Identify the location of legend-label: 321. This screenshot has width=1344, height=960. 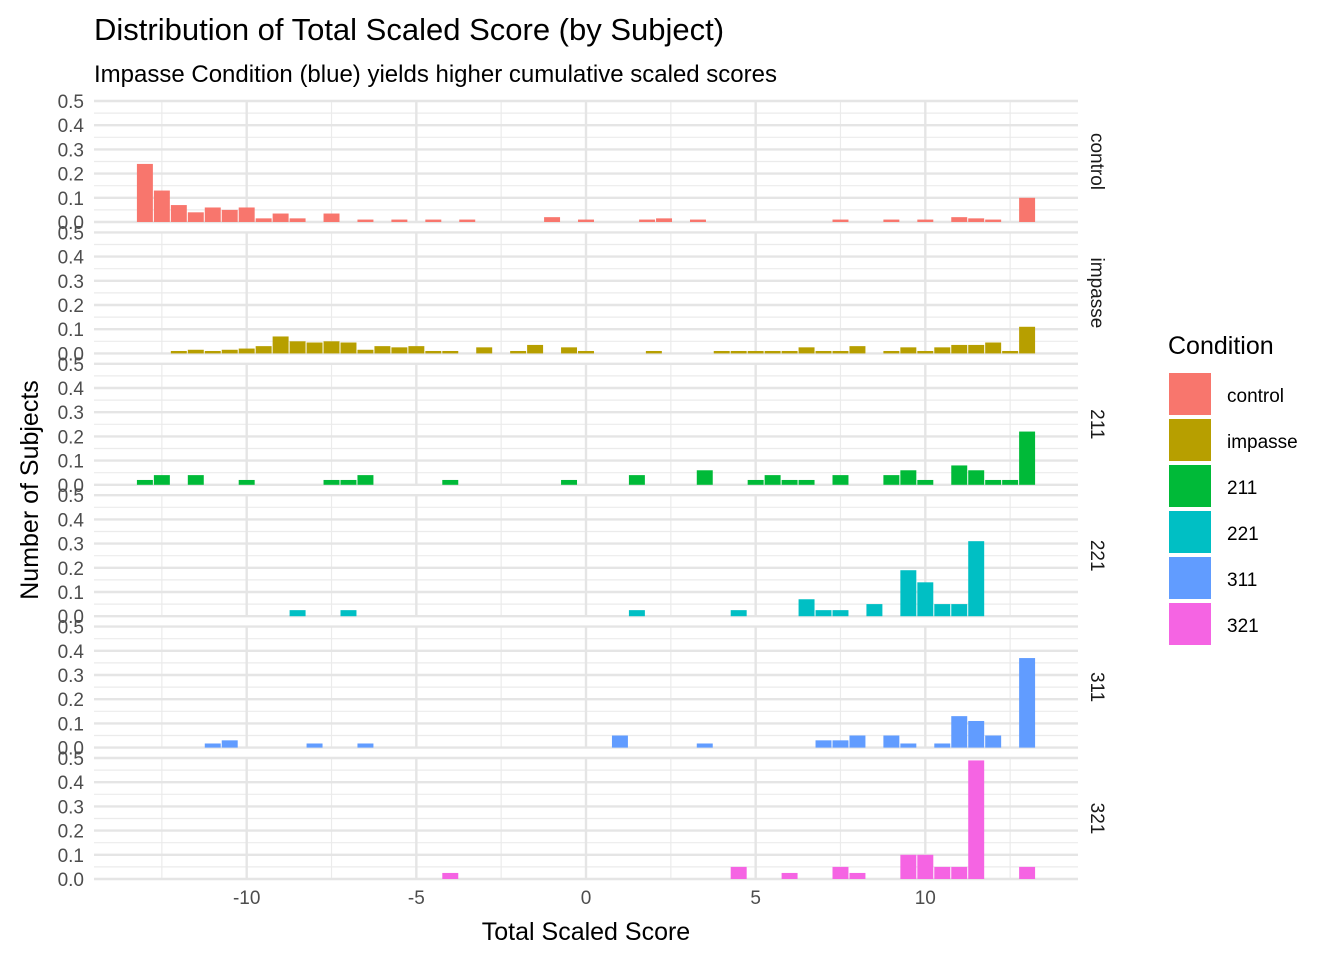
(1243, 626).